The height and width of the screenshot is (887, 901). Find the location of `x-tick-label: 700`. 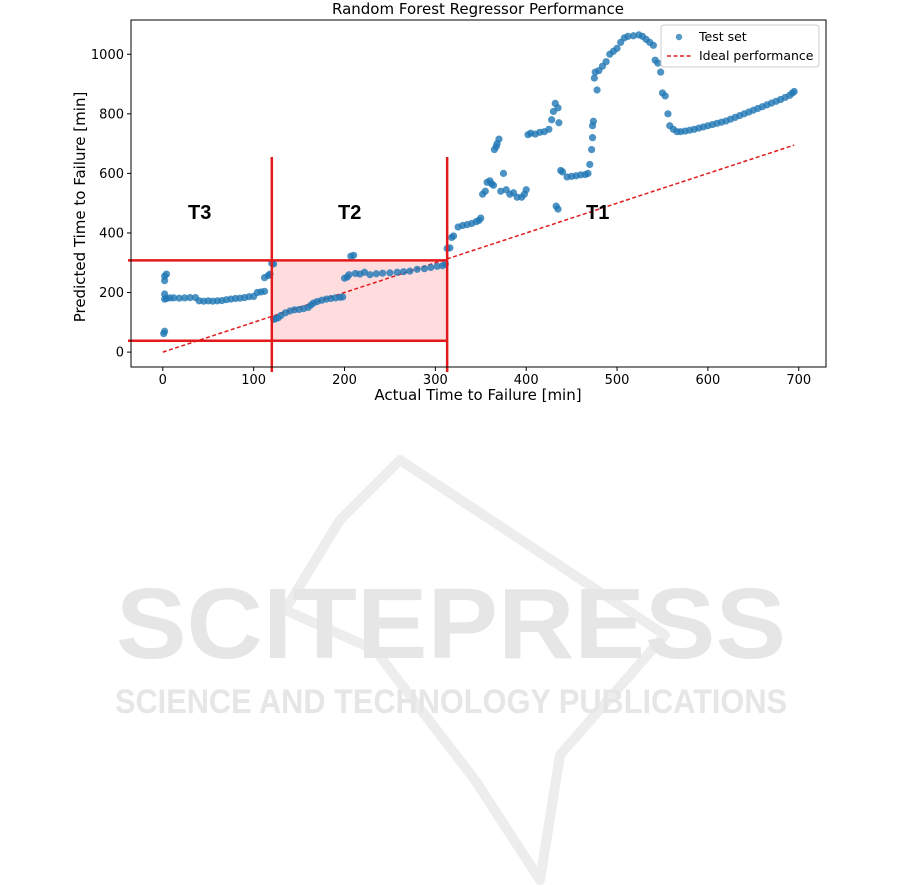

x-tick-label: 700 is located at coordinates (798, 380).